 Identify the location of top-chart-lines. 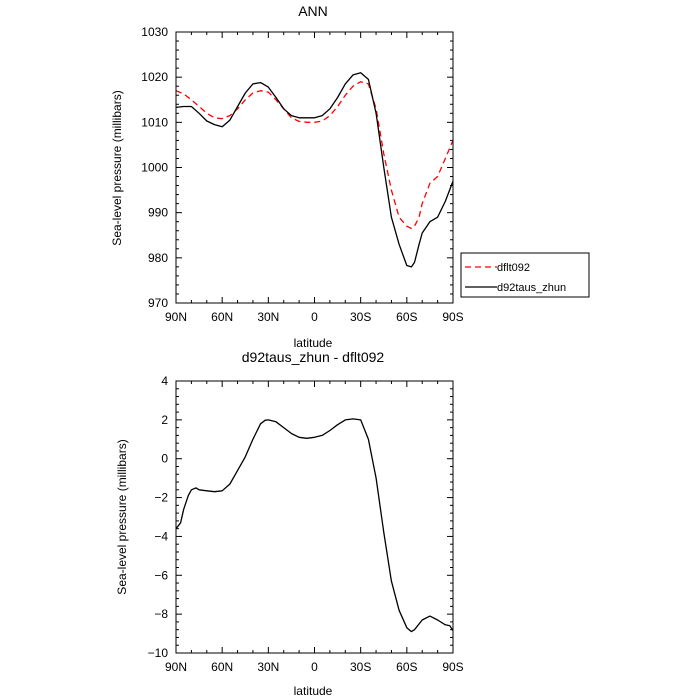
(314, 170).